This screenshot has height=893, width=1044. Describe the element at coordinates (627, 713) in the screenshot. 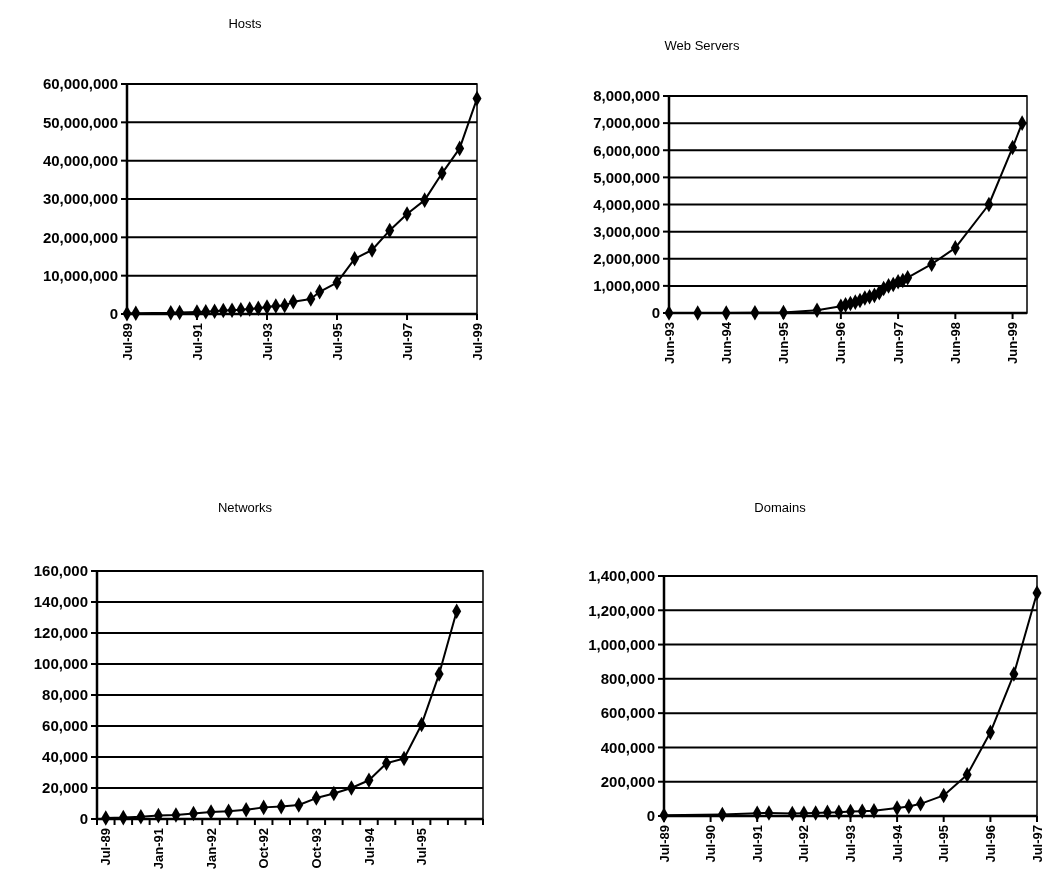

I see `y-tick-label: 600,000` at that location.